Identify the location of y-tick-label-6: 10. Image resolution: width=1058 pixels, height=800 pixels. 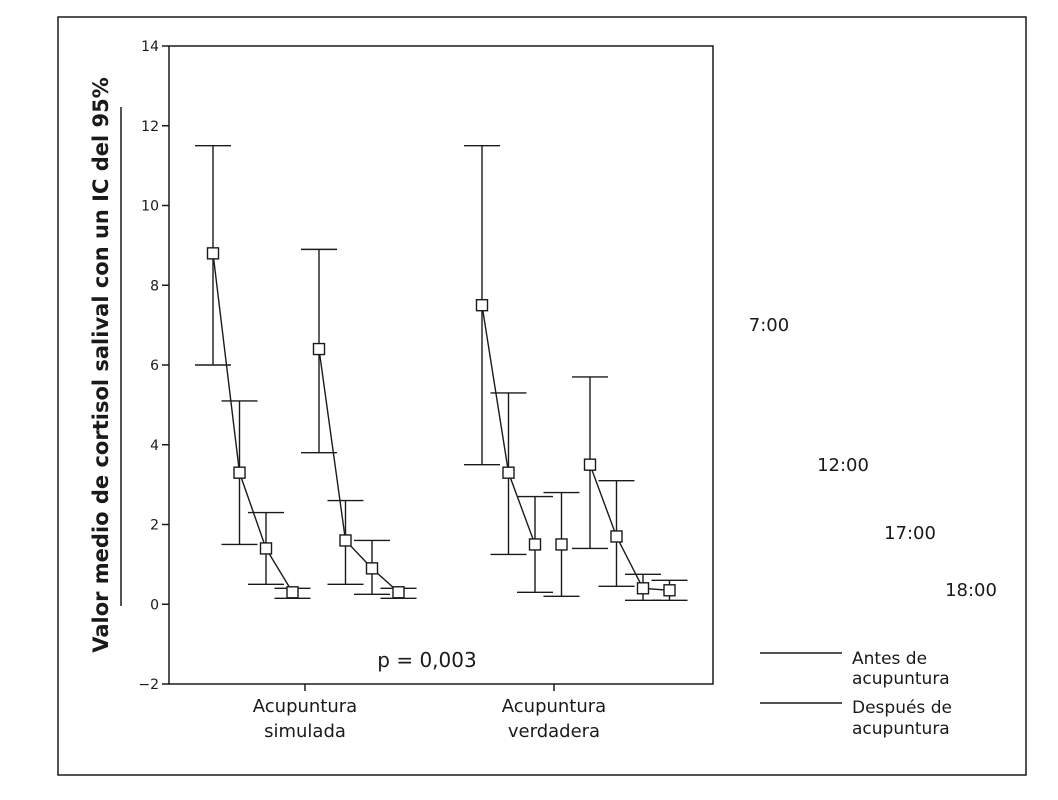
(150, 207).